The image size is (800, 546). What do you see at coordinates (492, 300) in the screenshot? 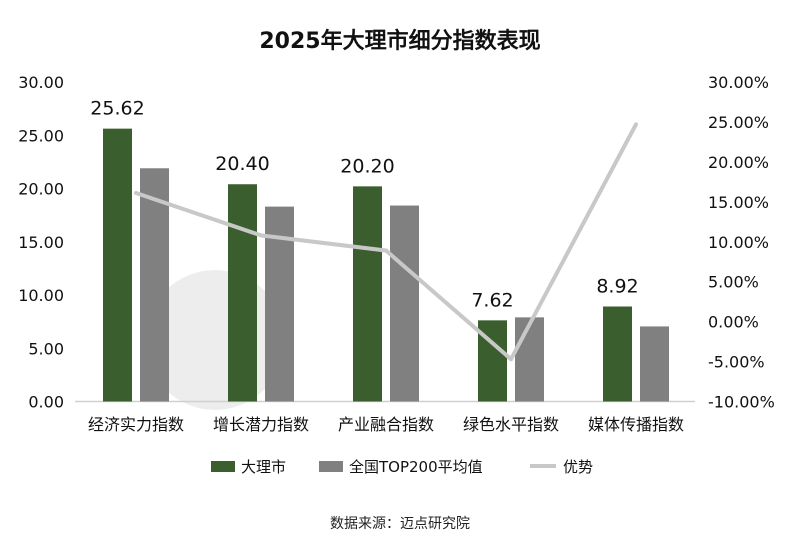
I see `data-label: 7.62` at bounding box center [492, 300].